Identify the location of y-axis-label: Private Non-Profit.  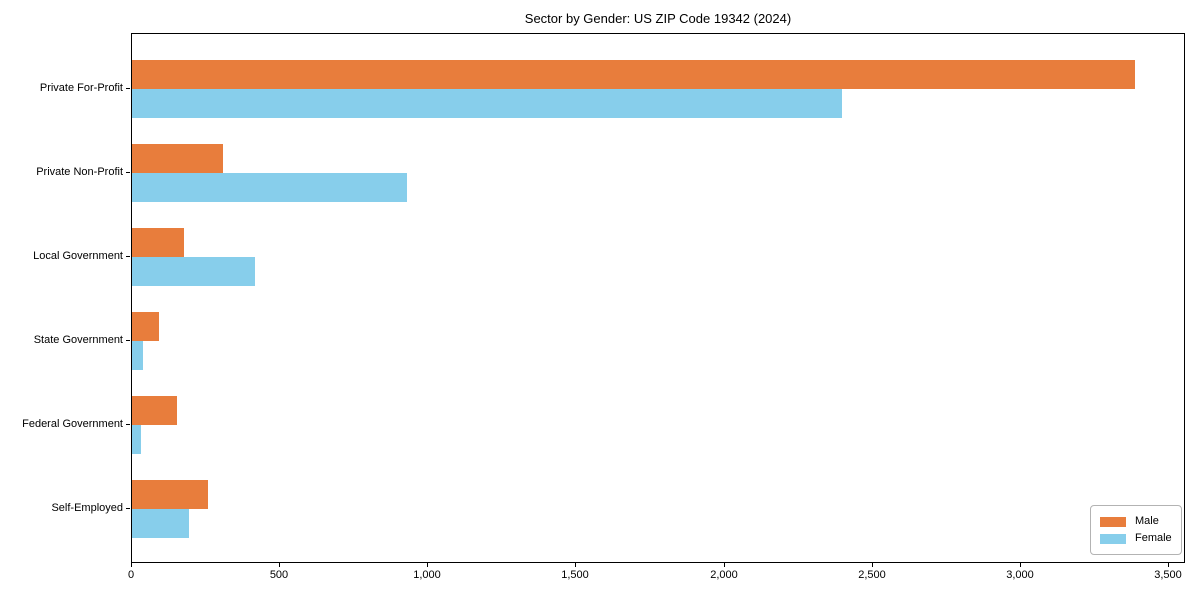
(79, 172).